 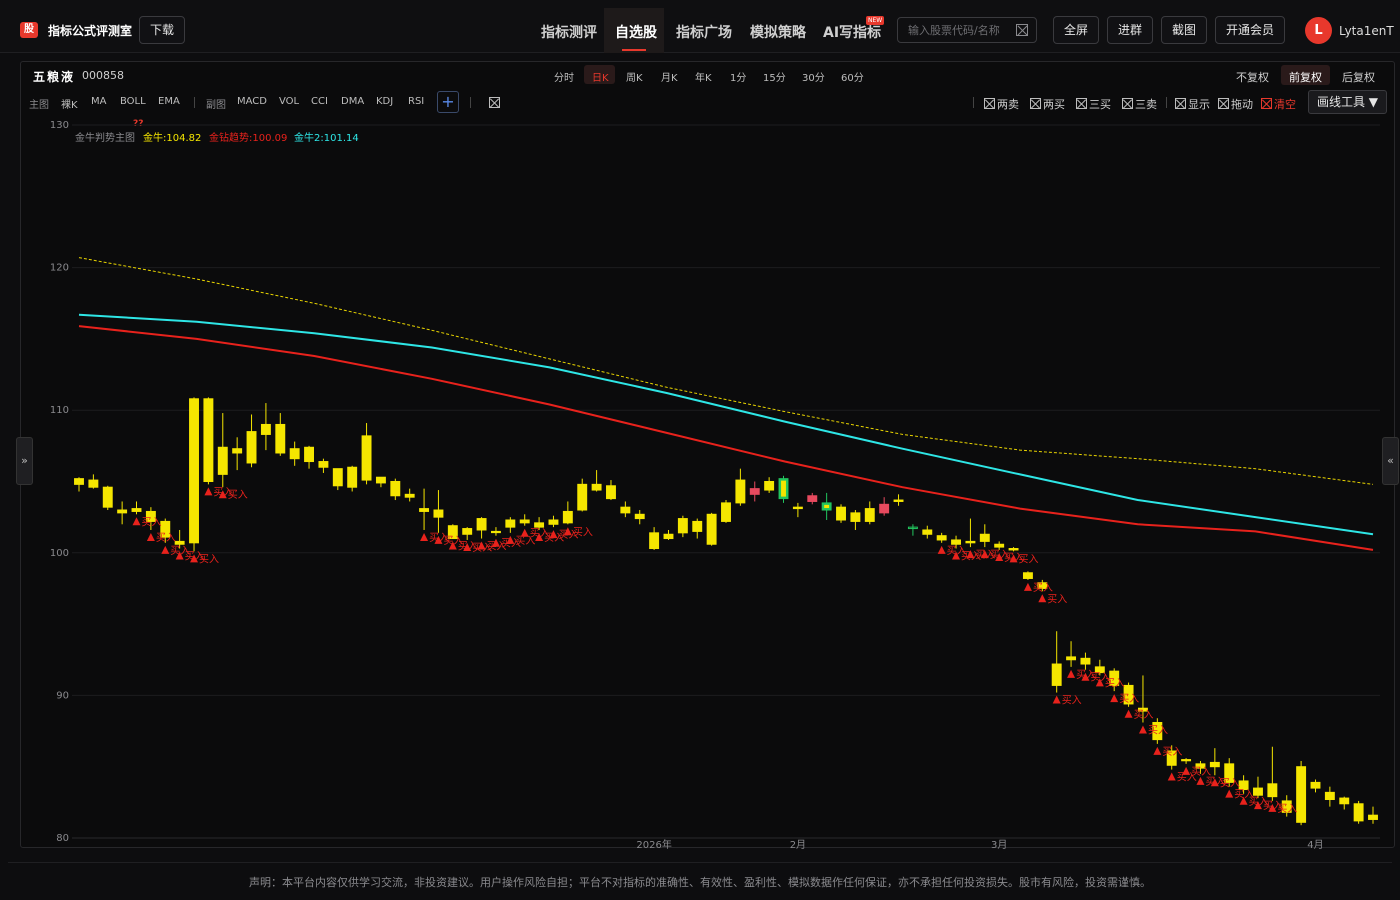 I want to click on indicator-naked-k: 裸K, so click(x=69, y=105).